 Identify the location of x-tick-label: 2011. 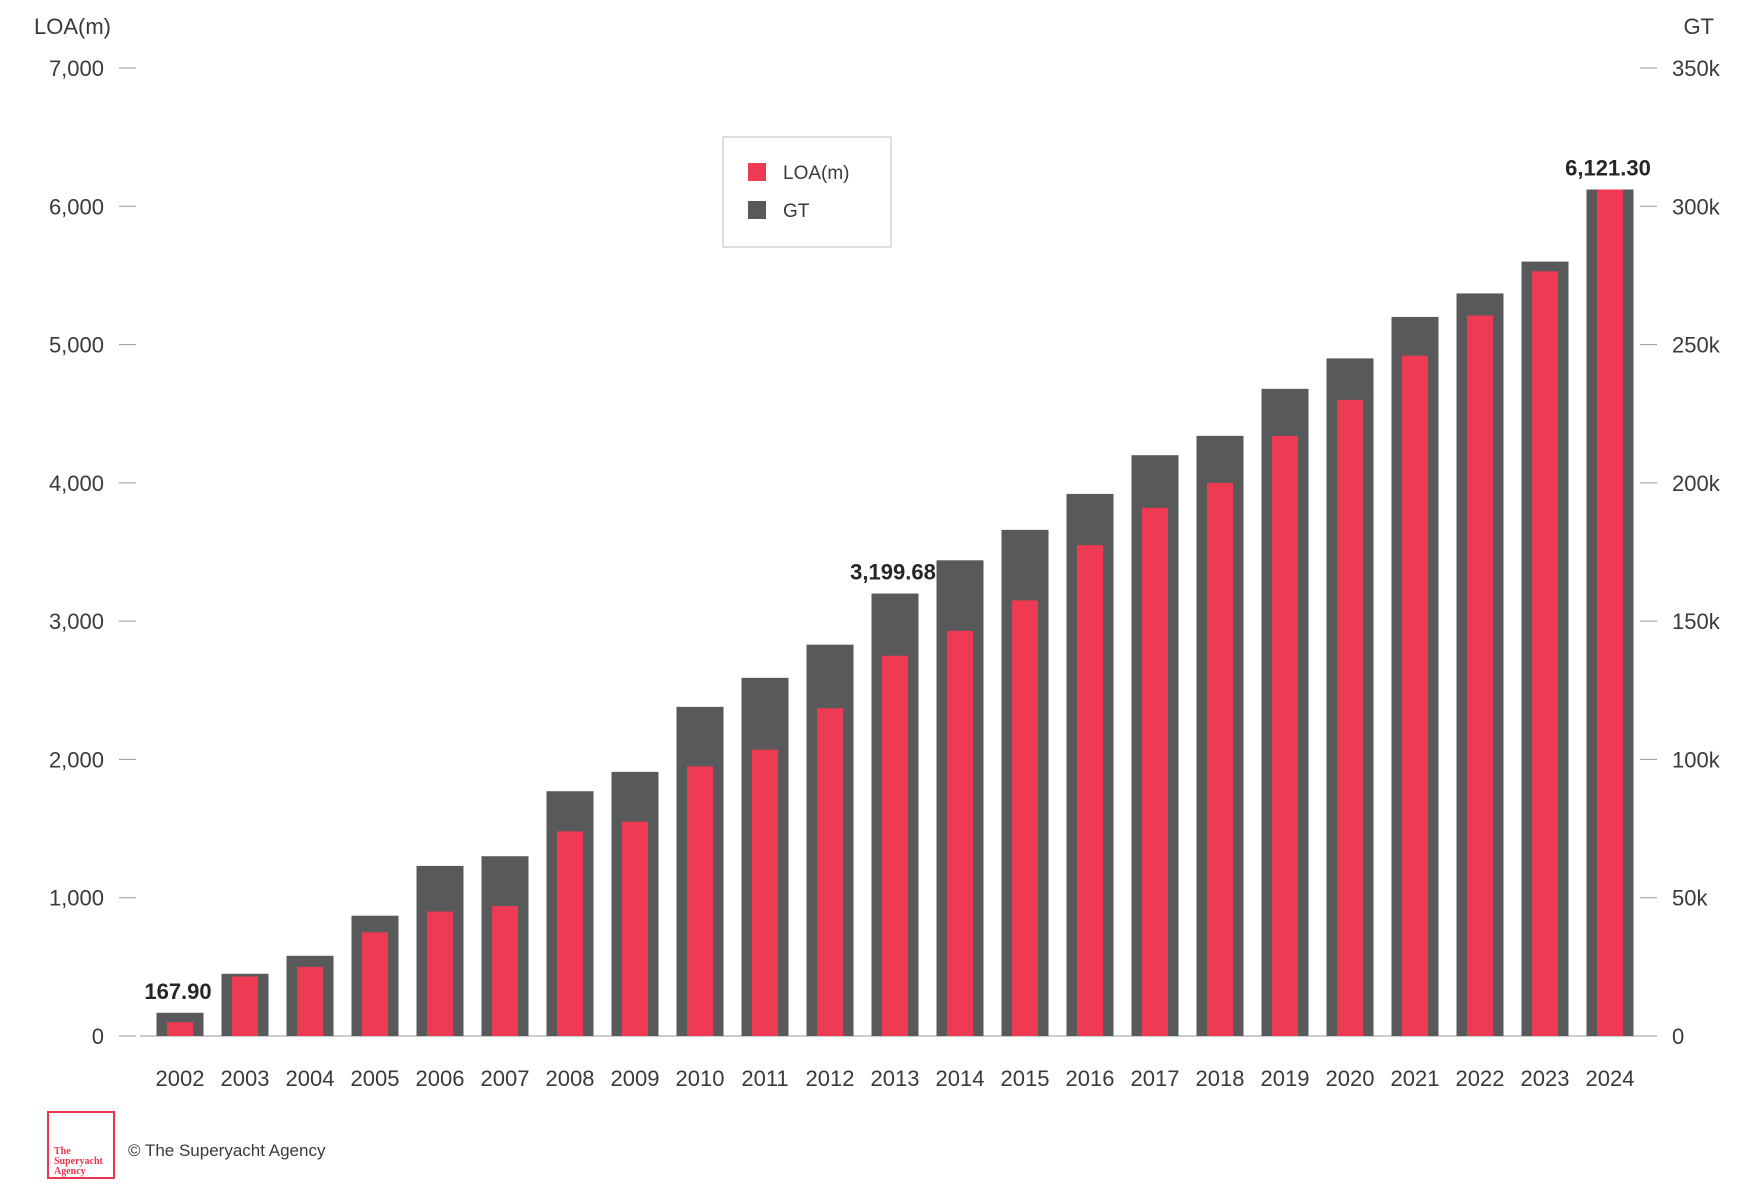
(764, 1078).